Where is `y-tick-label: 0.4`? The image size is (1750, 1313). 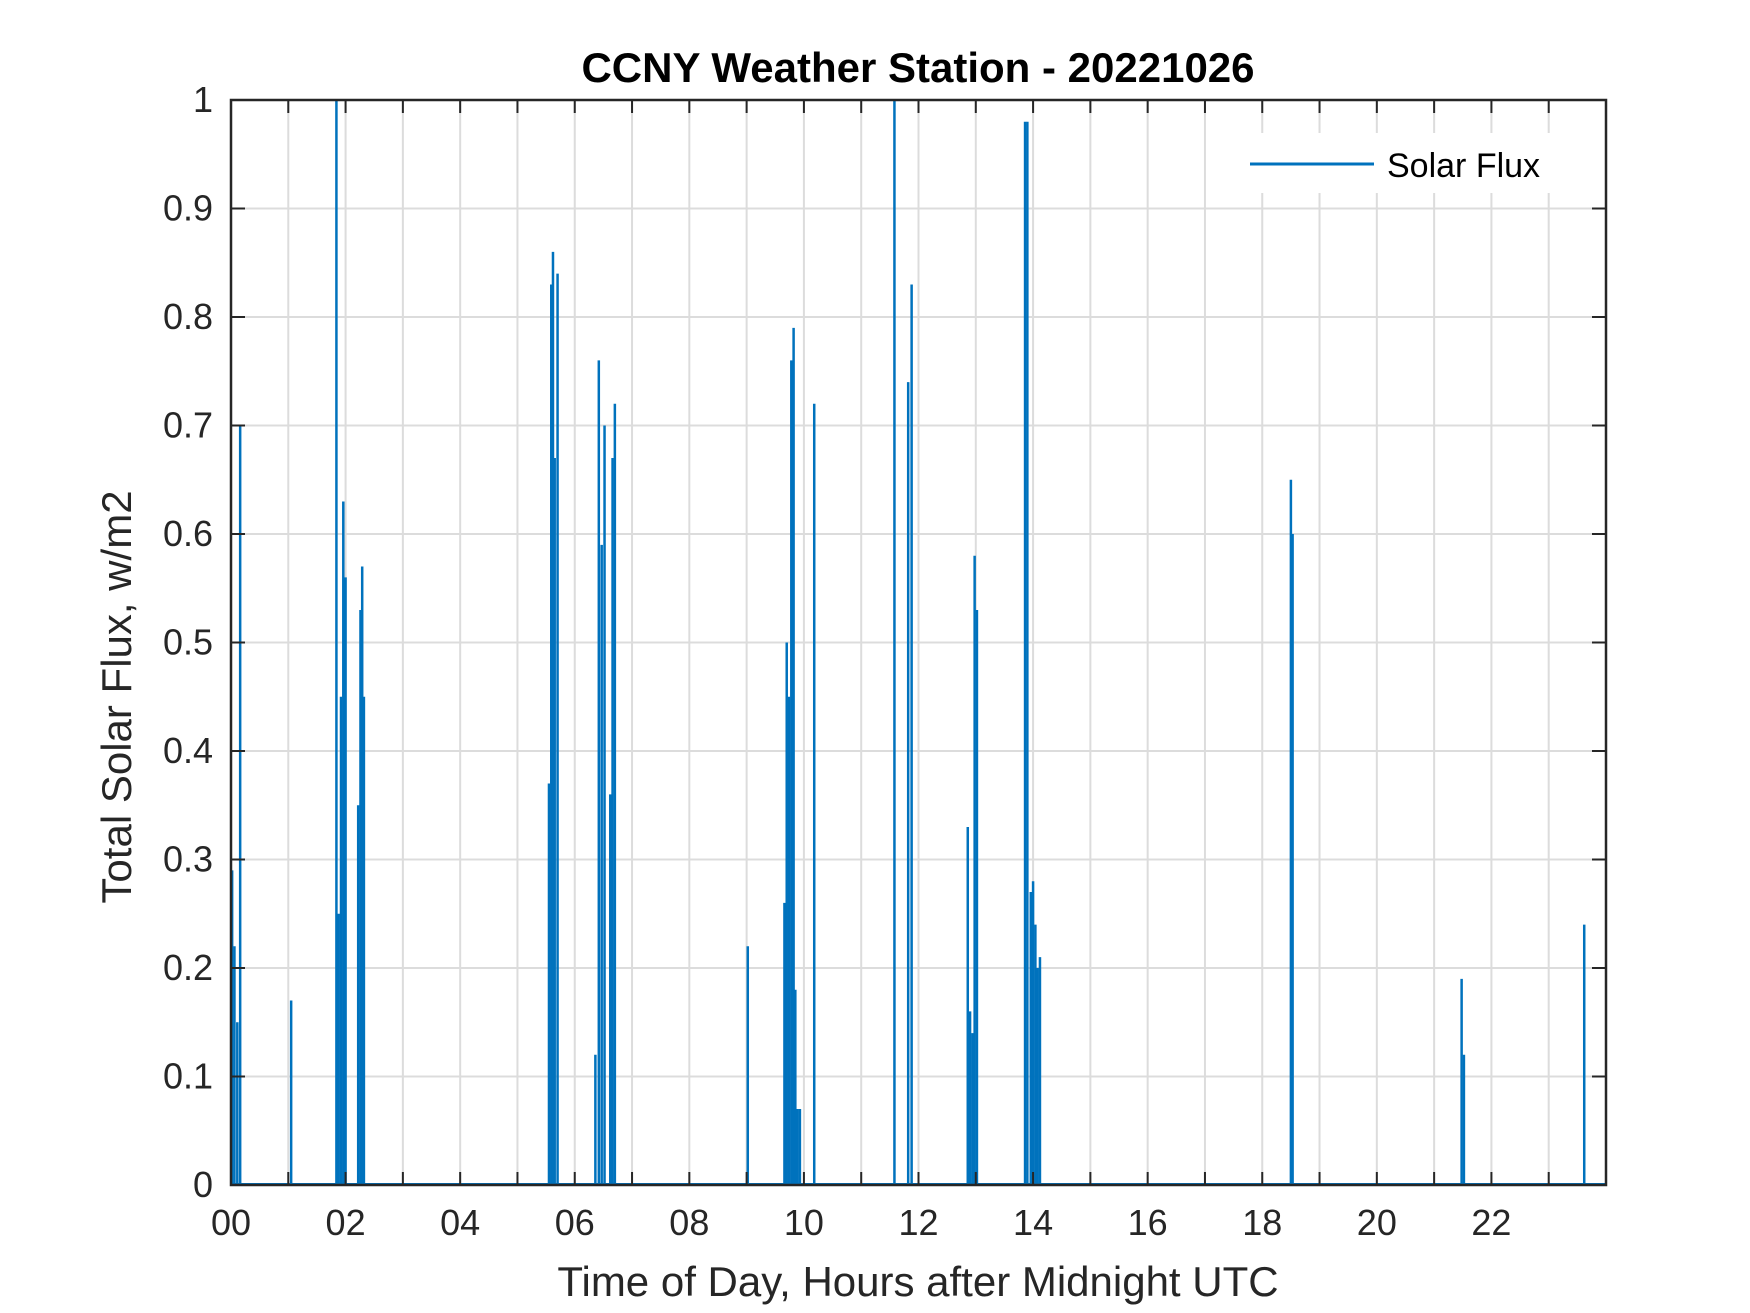
y-tick-label: 0.4 is located at coordinates (188, 750).